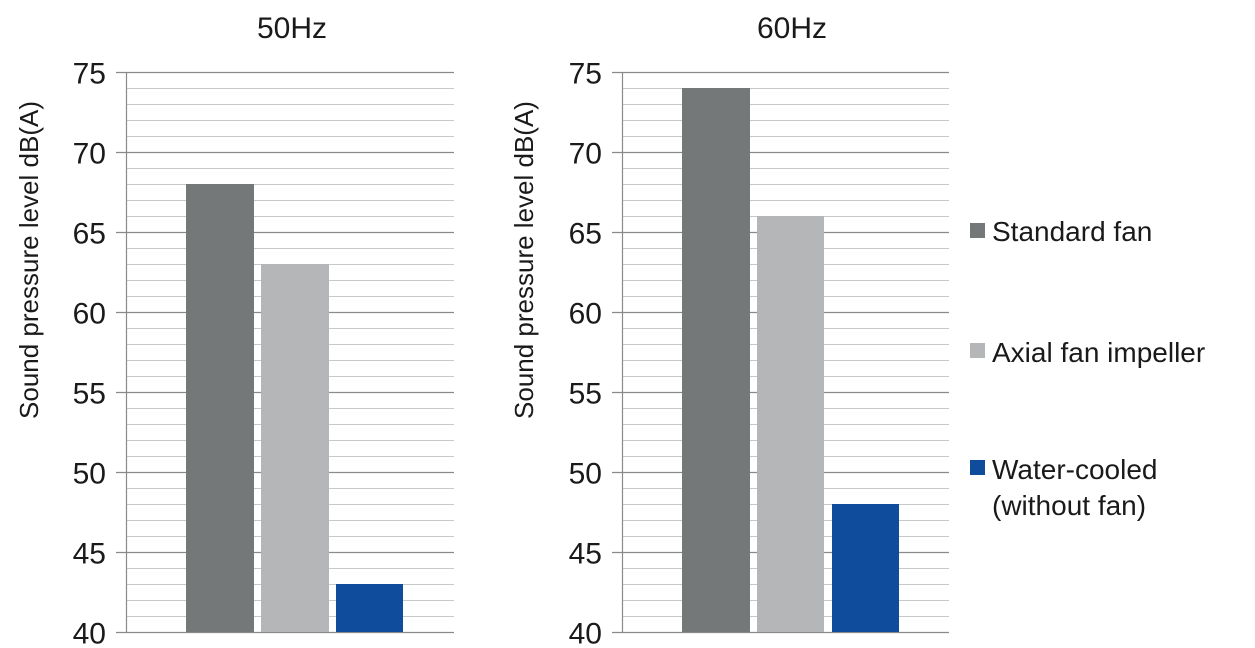 Image resolution: width=1255 pixels, height=648 pixels. Describe the element at coordinates (977, 350) in the screenshot. I see `legend-swatch-axial-fan-impeller` at that location.